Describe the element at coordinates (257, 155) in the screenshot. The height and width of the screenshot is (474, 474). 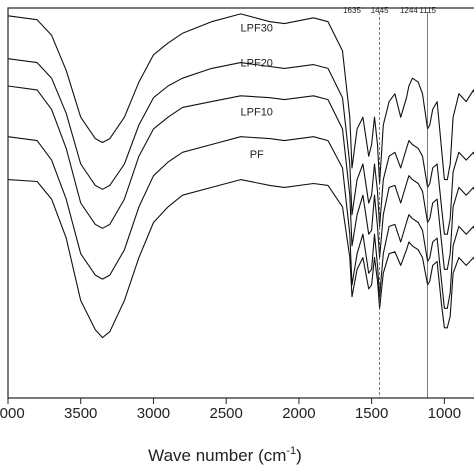
I see `series-label-pf: PF` at that location.